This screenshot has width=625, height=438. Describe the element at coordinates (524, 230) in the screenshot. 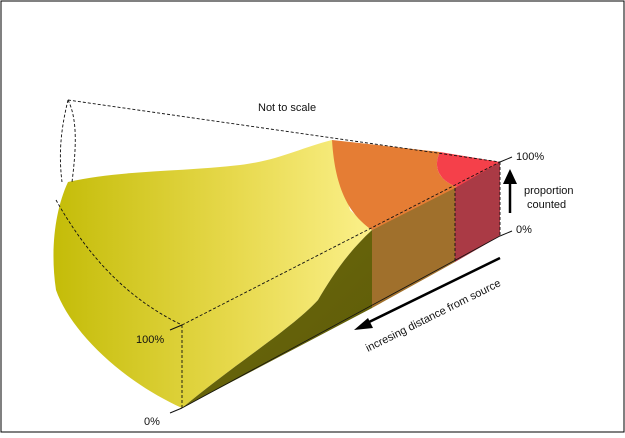

I see `right-0-label: 0%` at that location.